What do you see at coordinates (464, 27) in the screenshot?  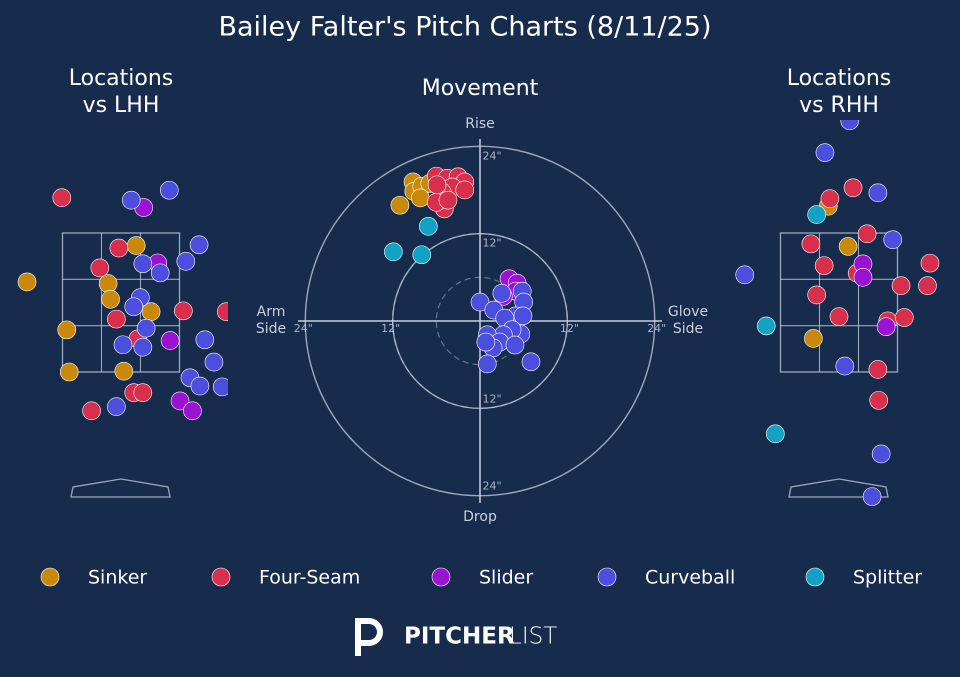 I see `chart-title: Bailey Falter's Pitch Charts (8/11/25)` at bounding box center [464, 27].